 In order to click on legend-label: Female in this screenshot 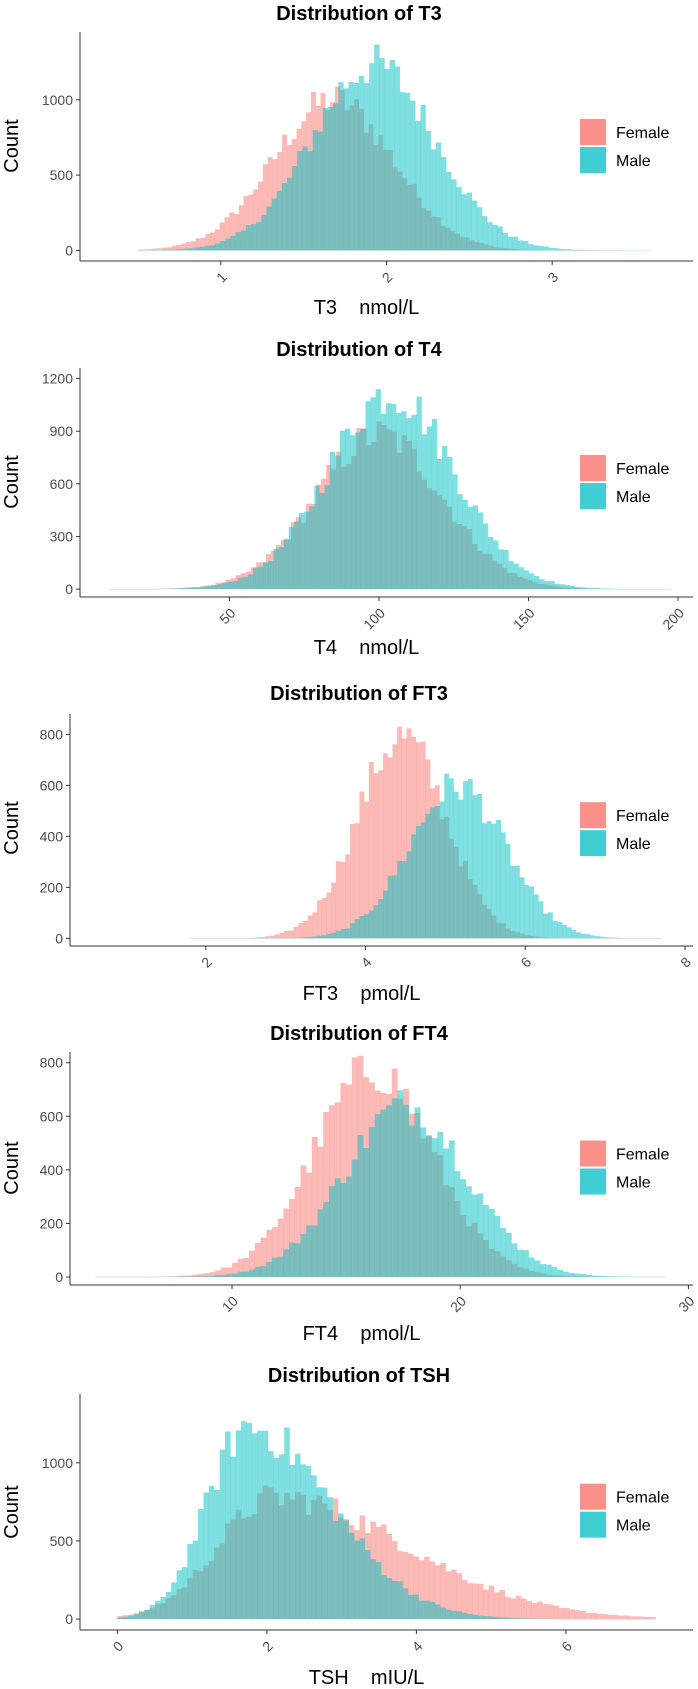, I will do `click(642, 133)`.